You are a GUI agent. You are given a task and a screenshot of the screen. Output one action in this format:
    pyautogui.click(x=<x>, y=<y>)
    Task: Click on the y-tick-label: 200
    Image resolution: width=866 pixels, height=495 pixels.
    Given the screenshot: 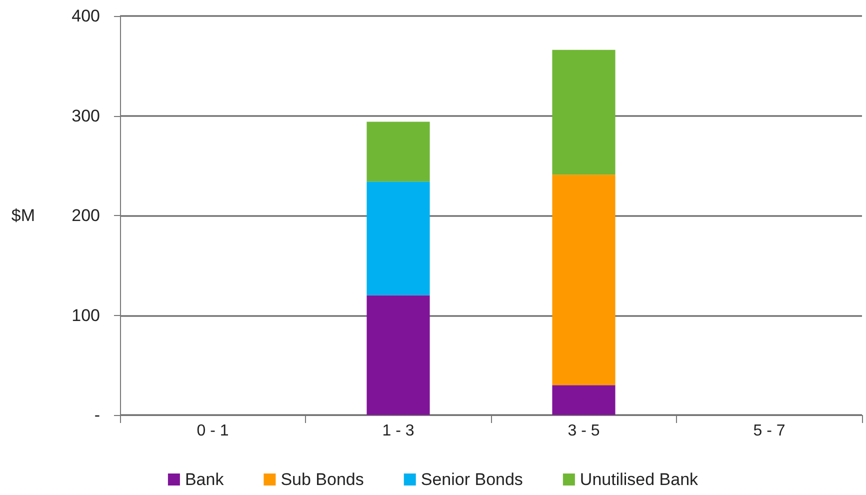 What is the action you would take?
    pyautogui.click(x=86, y=215)
    